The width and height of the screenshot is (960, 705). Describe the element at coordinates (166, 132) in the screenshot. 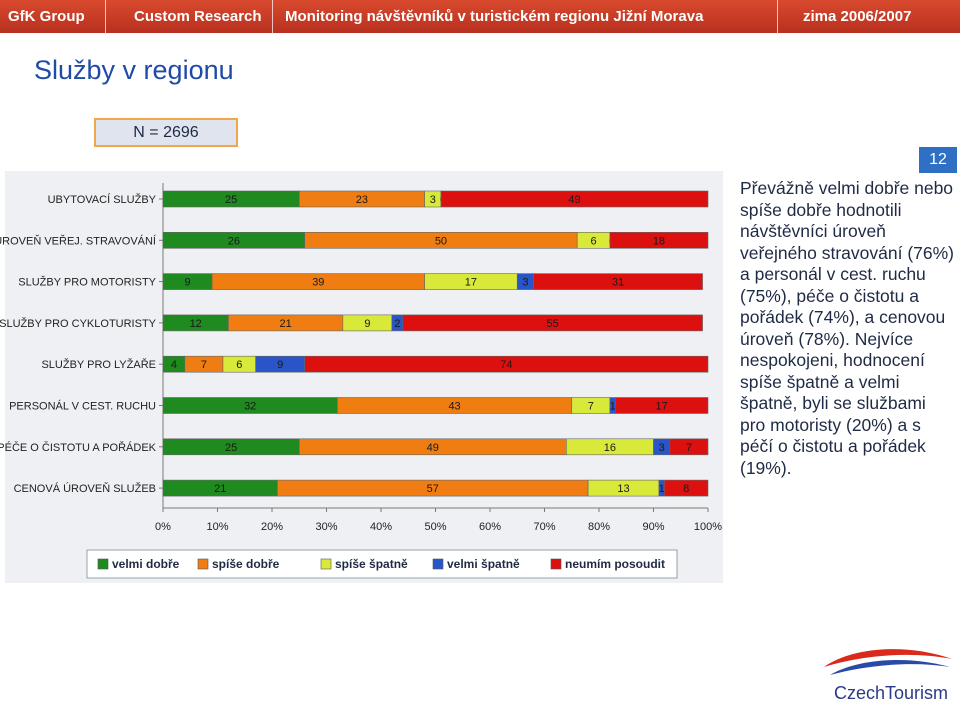

I see `sample-size-box: N = 2696` at that location.